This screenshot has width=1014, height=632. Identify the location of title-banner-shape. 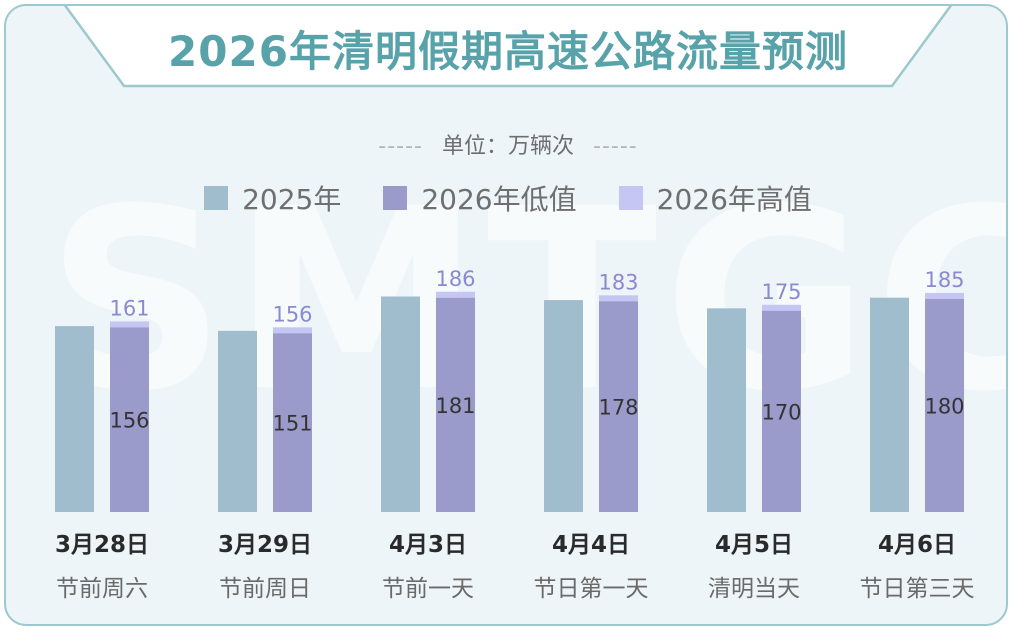
(508, 47).